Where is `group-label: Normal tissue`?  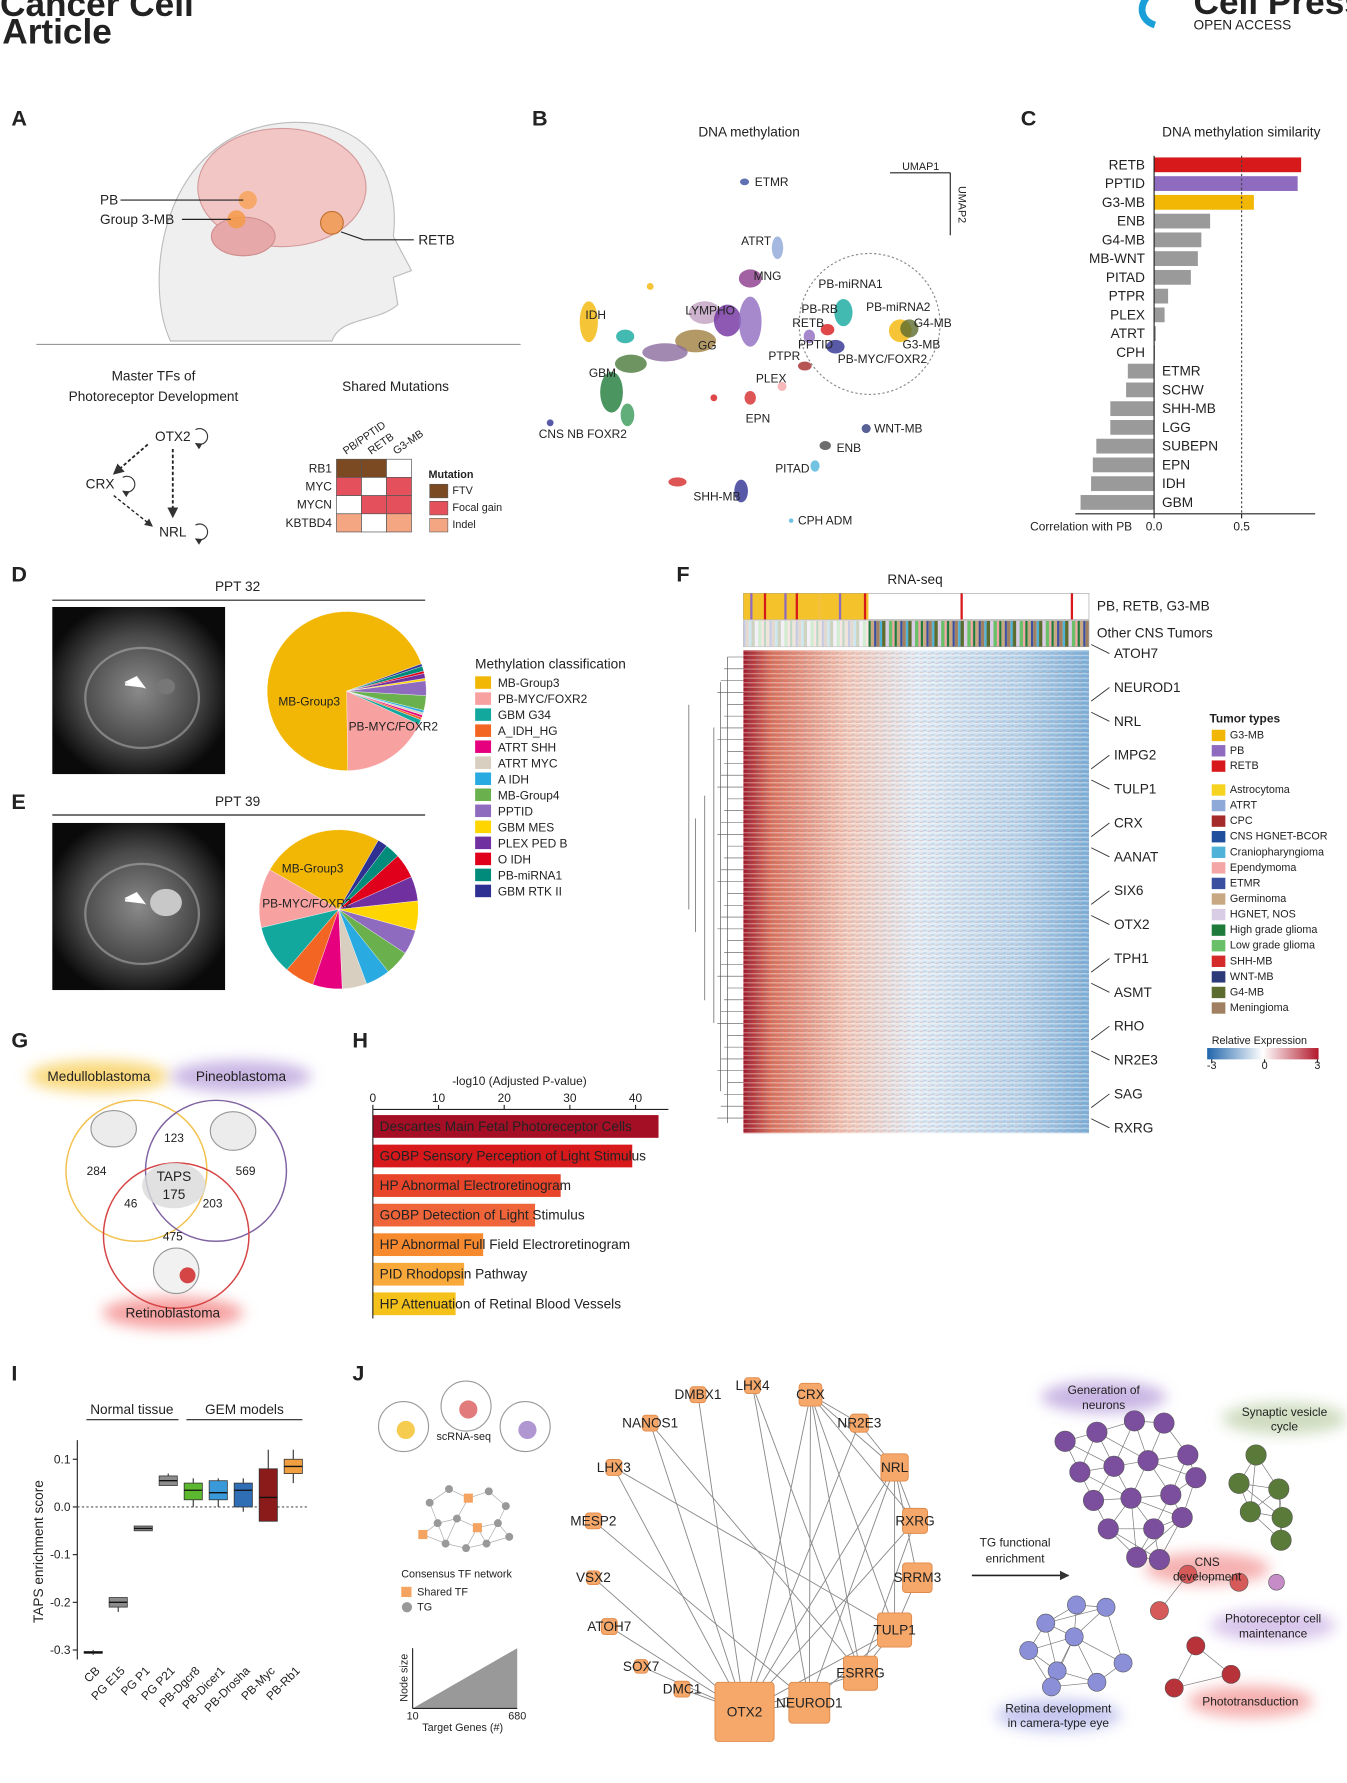
group-label: Normal tissue is located at coordinates (131, 1409).